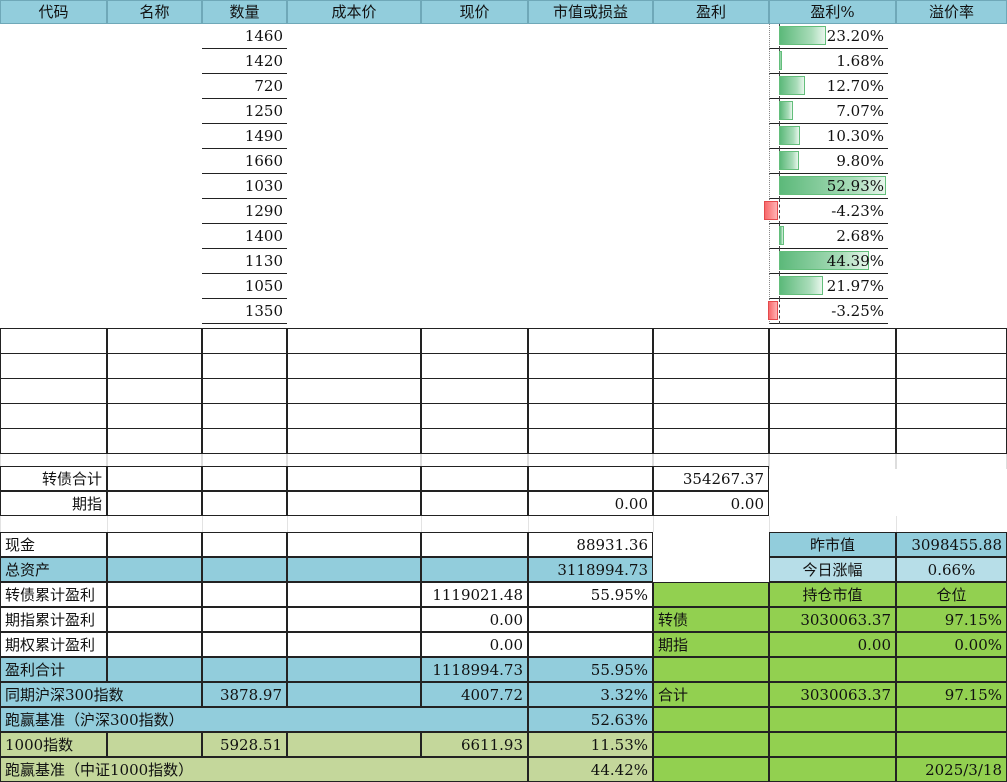 The image size is (1007, 782). I want to click on profit-pct-cell: 44.39%, so click(828, 261).